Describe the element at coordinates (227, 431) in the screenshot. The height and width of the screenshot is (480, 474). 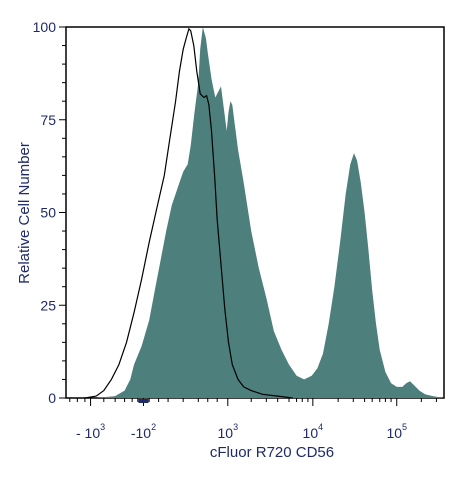
I see `x-tick-label: 10³` at that location.